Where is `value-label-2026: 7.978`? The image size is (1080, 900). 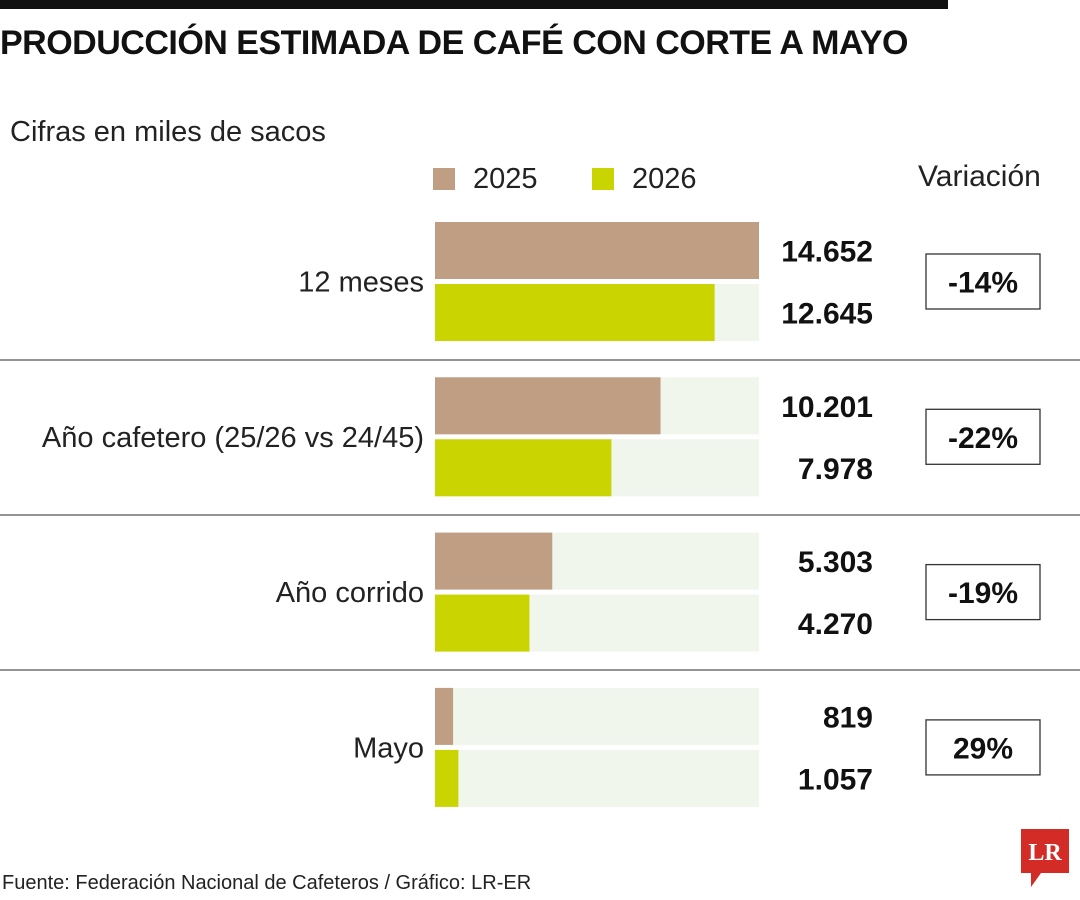
value-label-2026: 7.978 is located at coordinates (835, 469).